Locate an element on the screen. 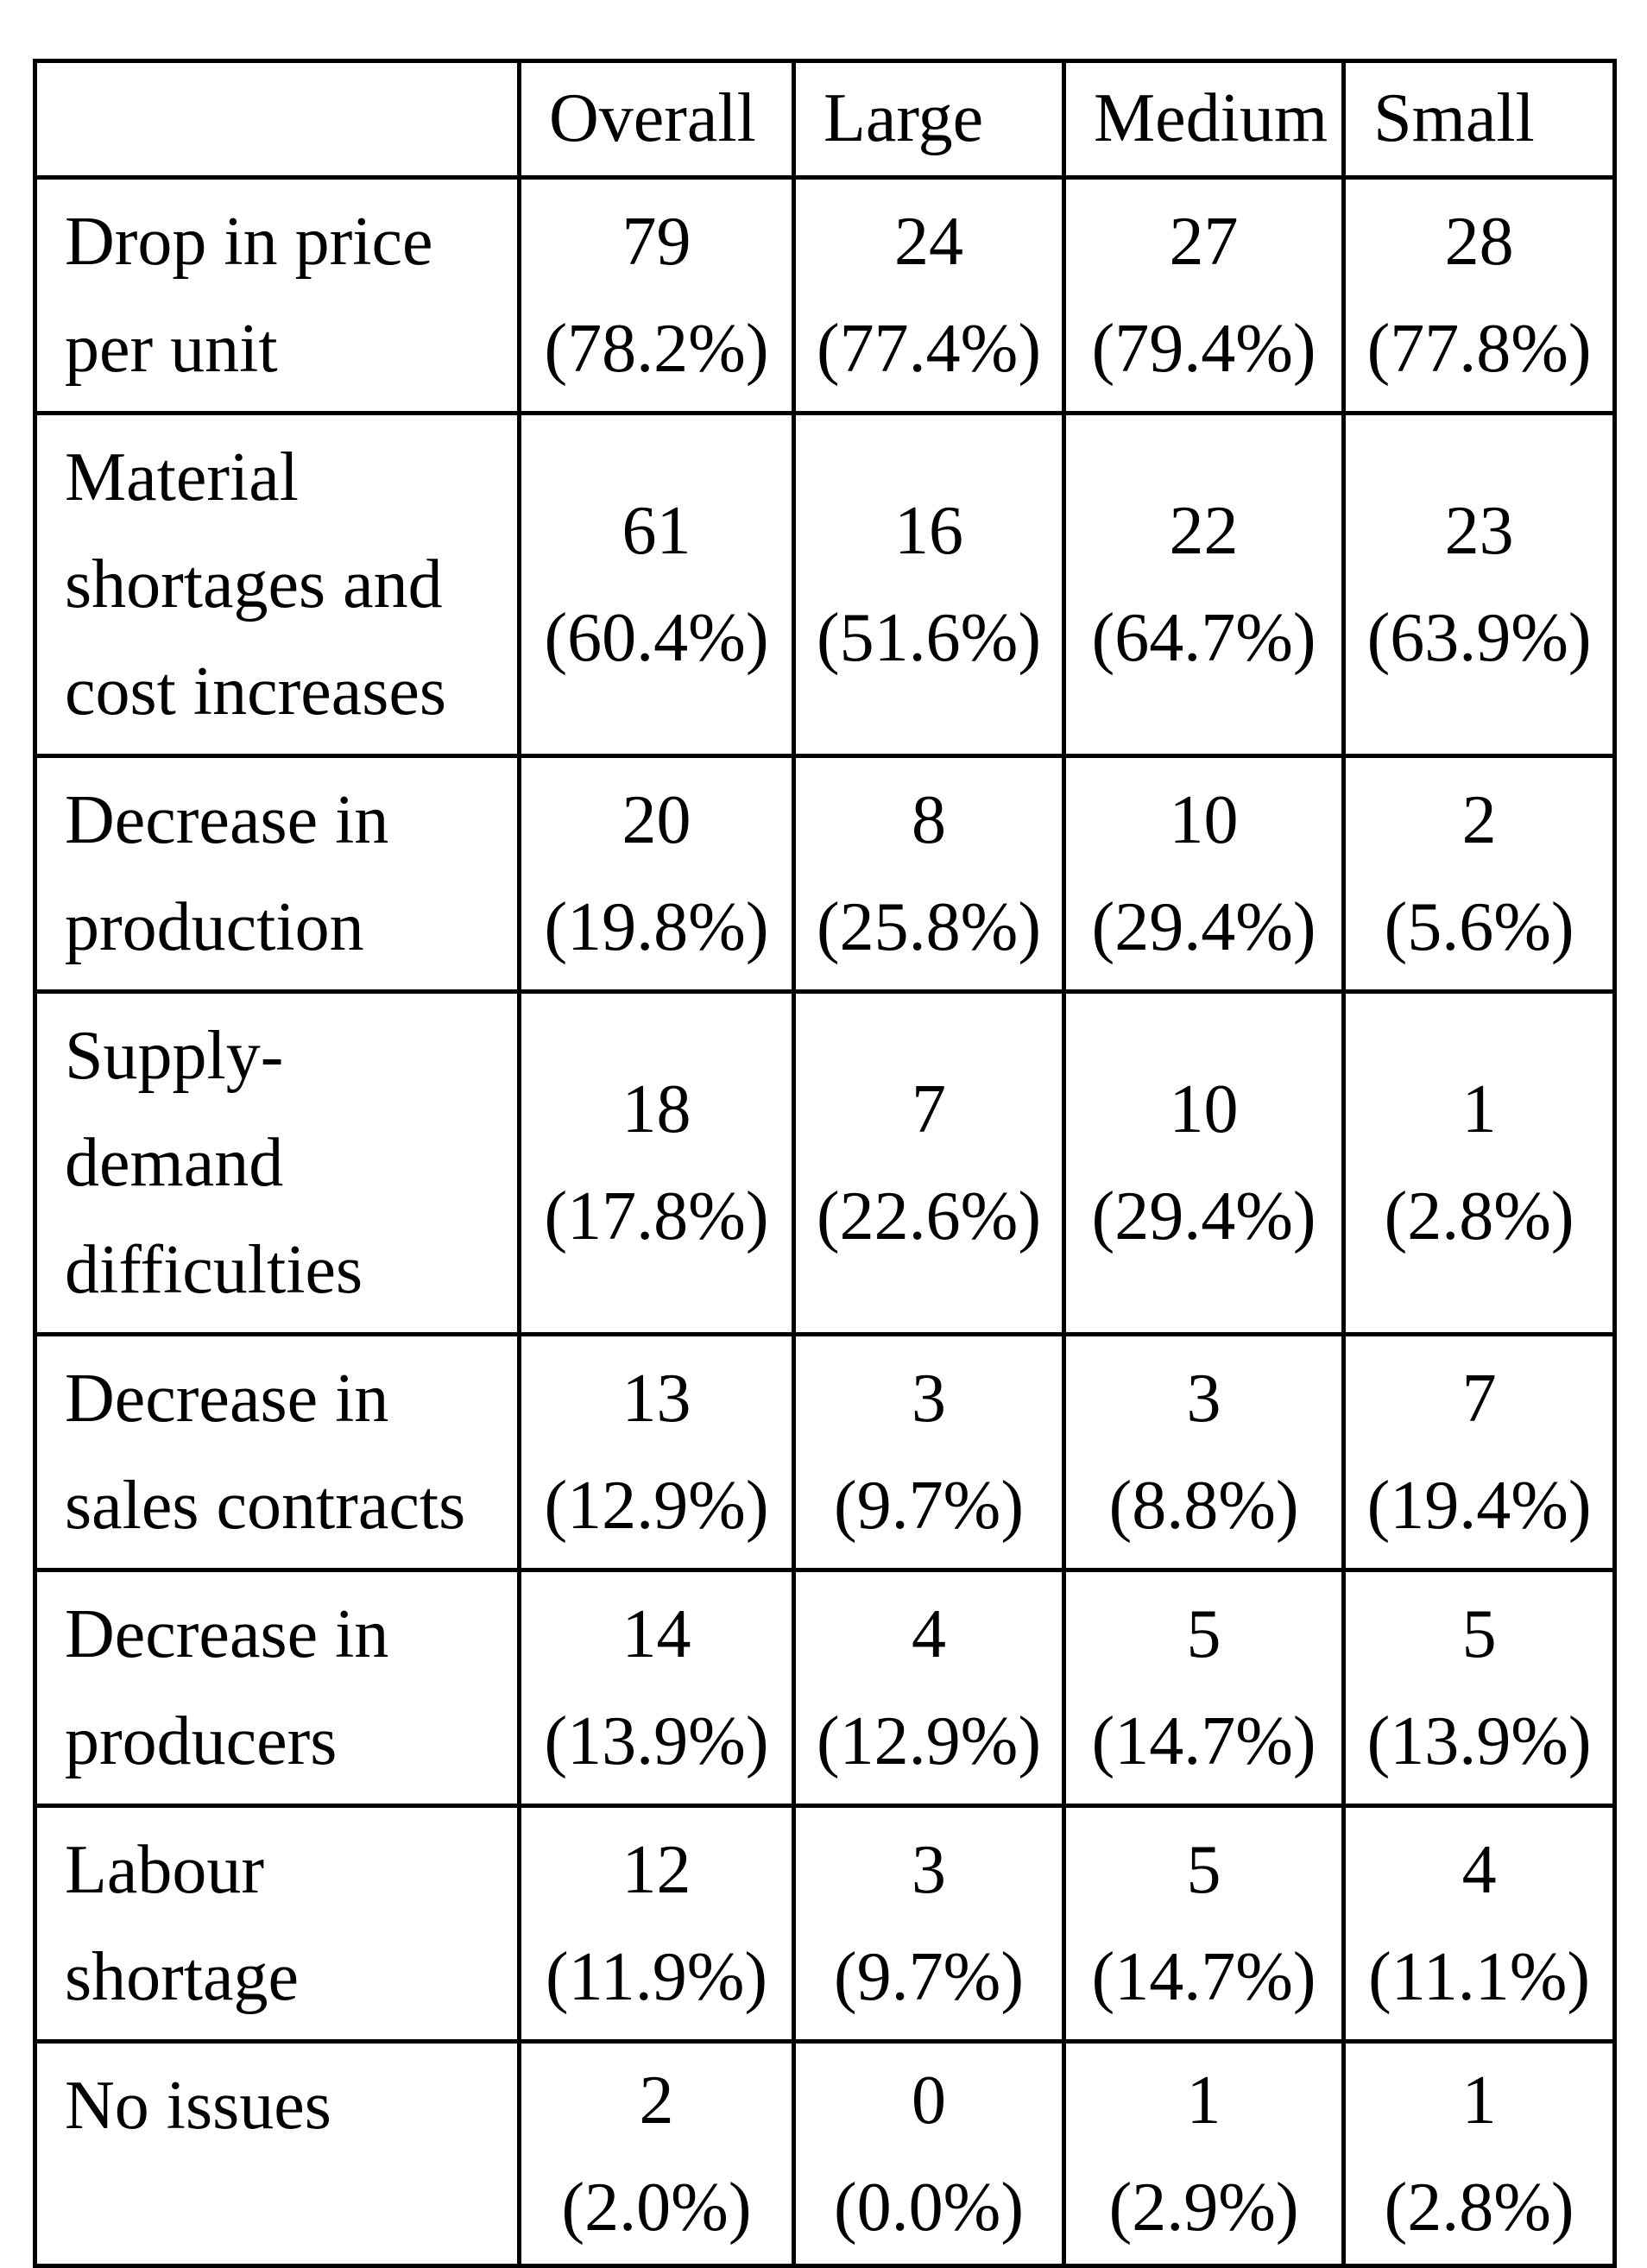 The height and width of the screenshot is (2268, 1647). row-label: Decrease in producers is located at coordinates (277, 1688).